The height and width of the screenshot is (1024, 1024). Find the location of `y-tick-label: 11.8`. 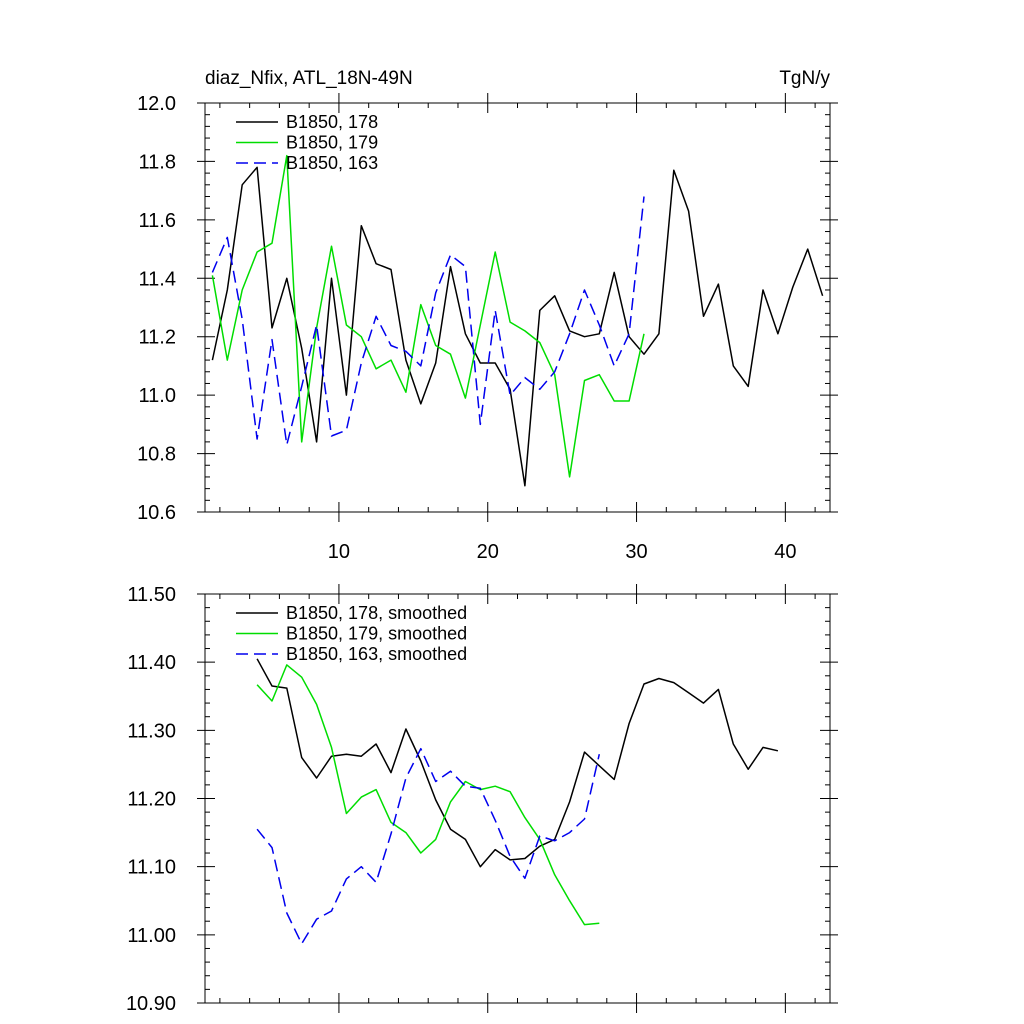

y-tick-label: 11.8 is located at coordinates (157, 162).